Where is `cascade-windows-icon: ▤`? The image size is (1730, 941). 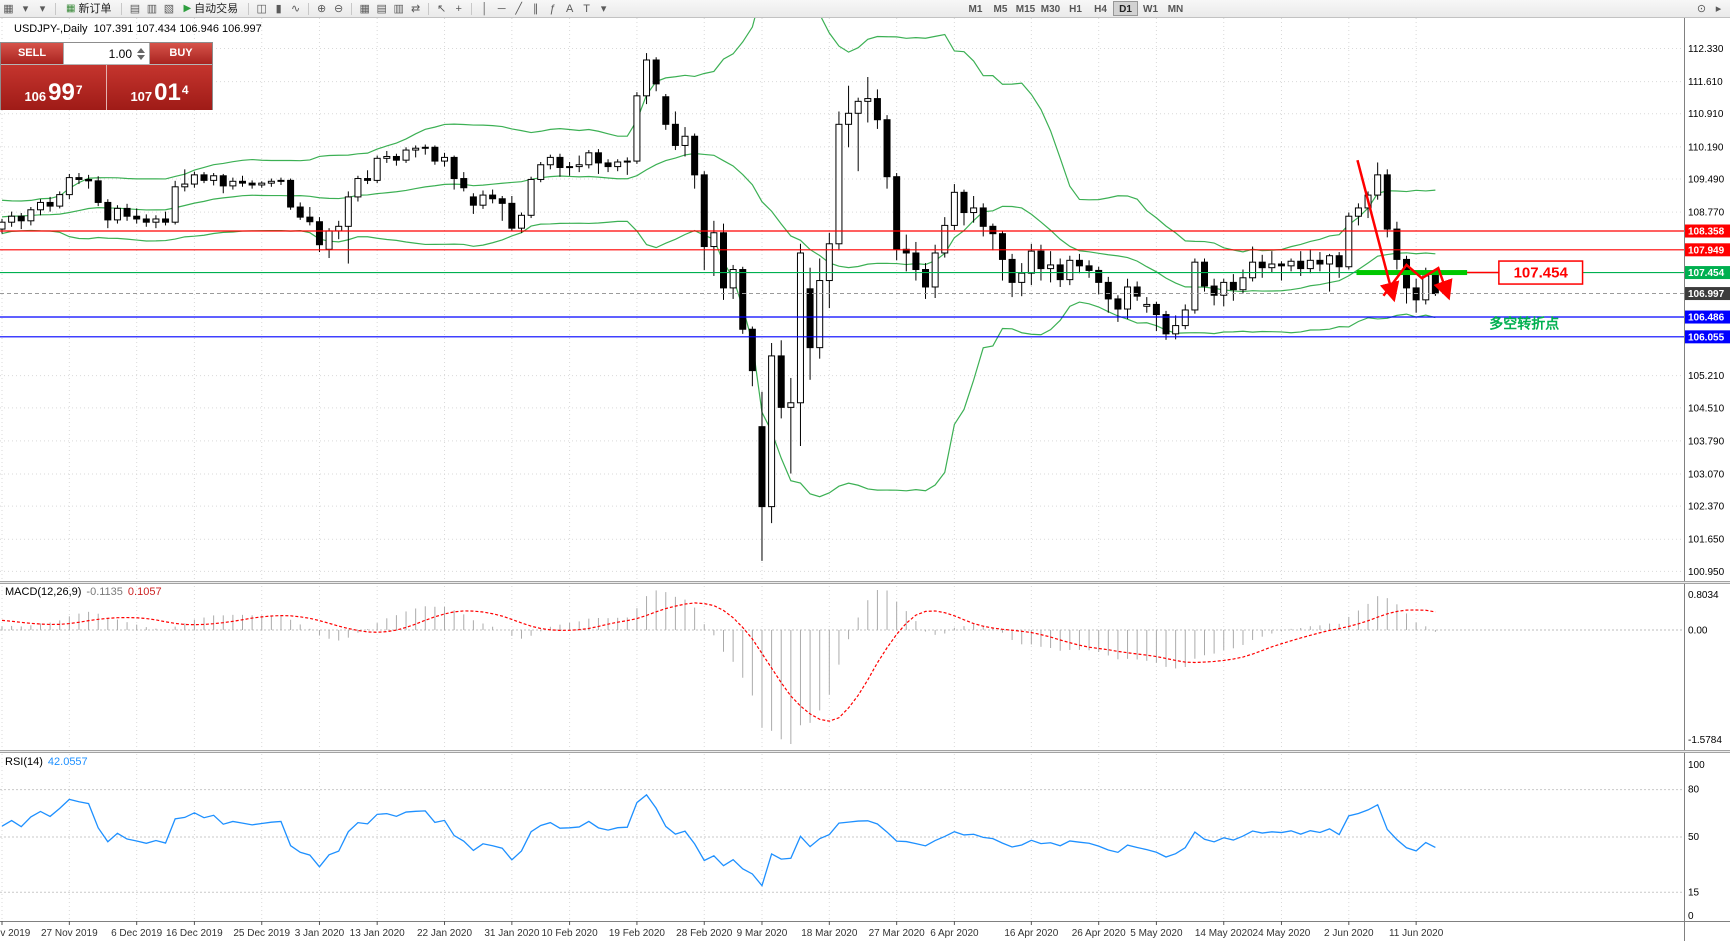 cascade-windows-icon: ▤ is located at coordinates (381, 8).